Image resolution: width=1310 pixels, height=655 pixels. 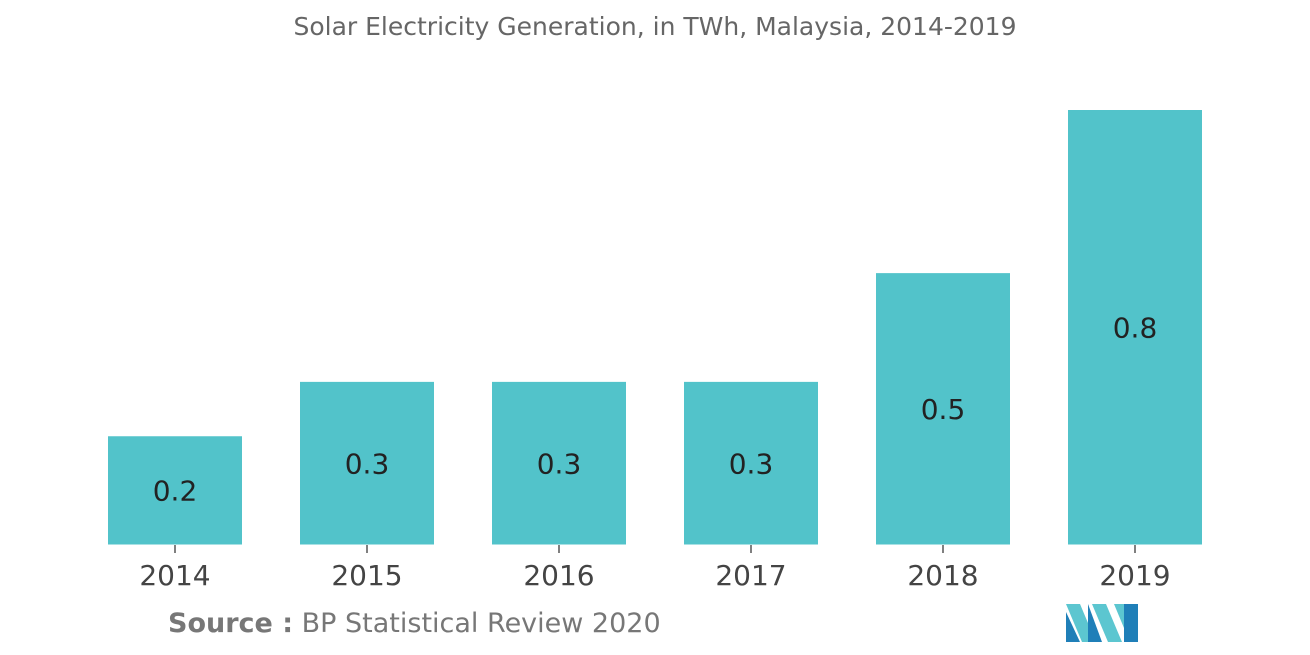 I want to click on data-label-2019: 0.8, so click(x=1135, y=328).